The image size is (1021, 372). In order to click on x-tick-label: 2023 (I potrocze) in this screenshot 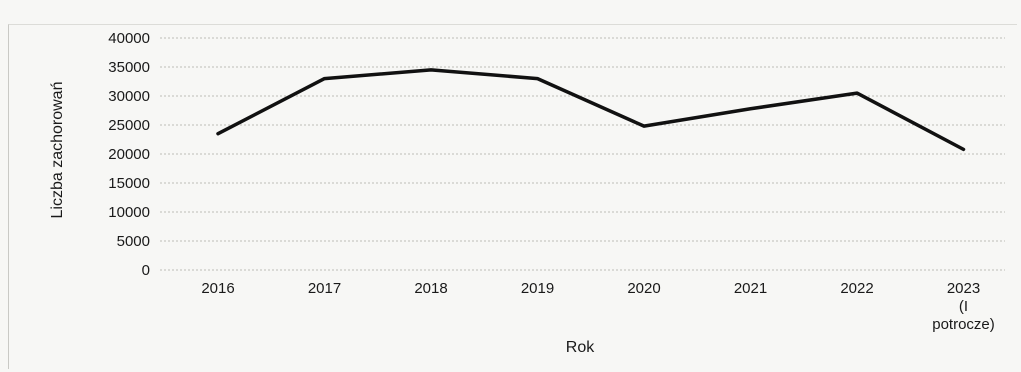, I will do `click(963, 306)`.